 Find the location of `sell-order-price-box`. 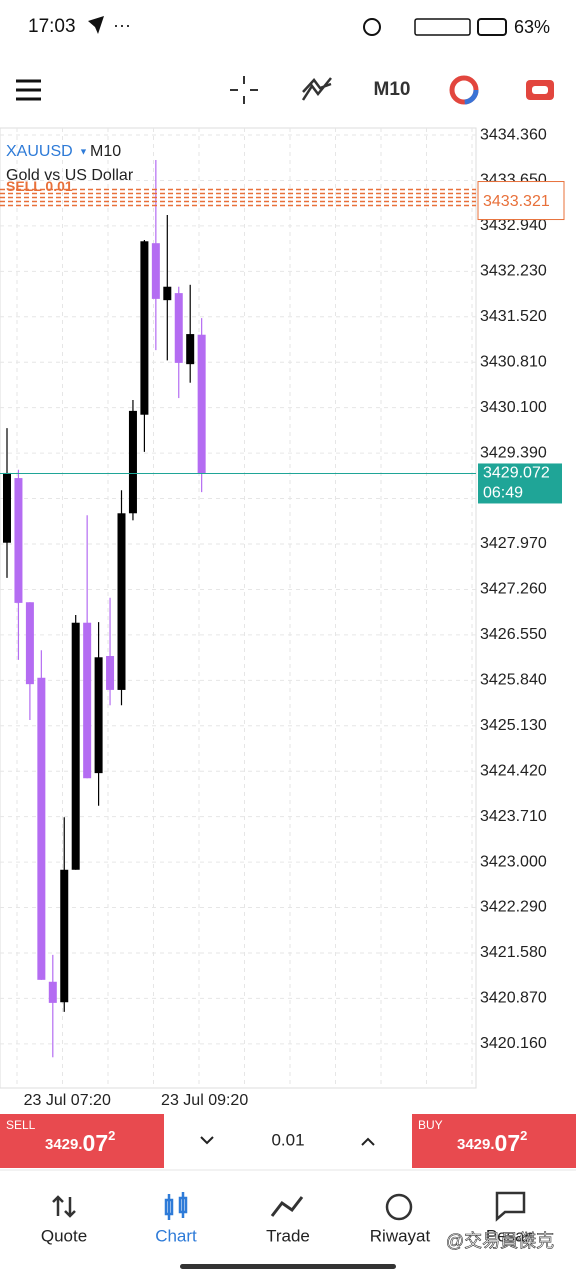

sell-order-price-box is located at coordinates (521, 201).